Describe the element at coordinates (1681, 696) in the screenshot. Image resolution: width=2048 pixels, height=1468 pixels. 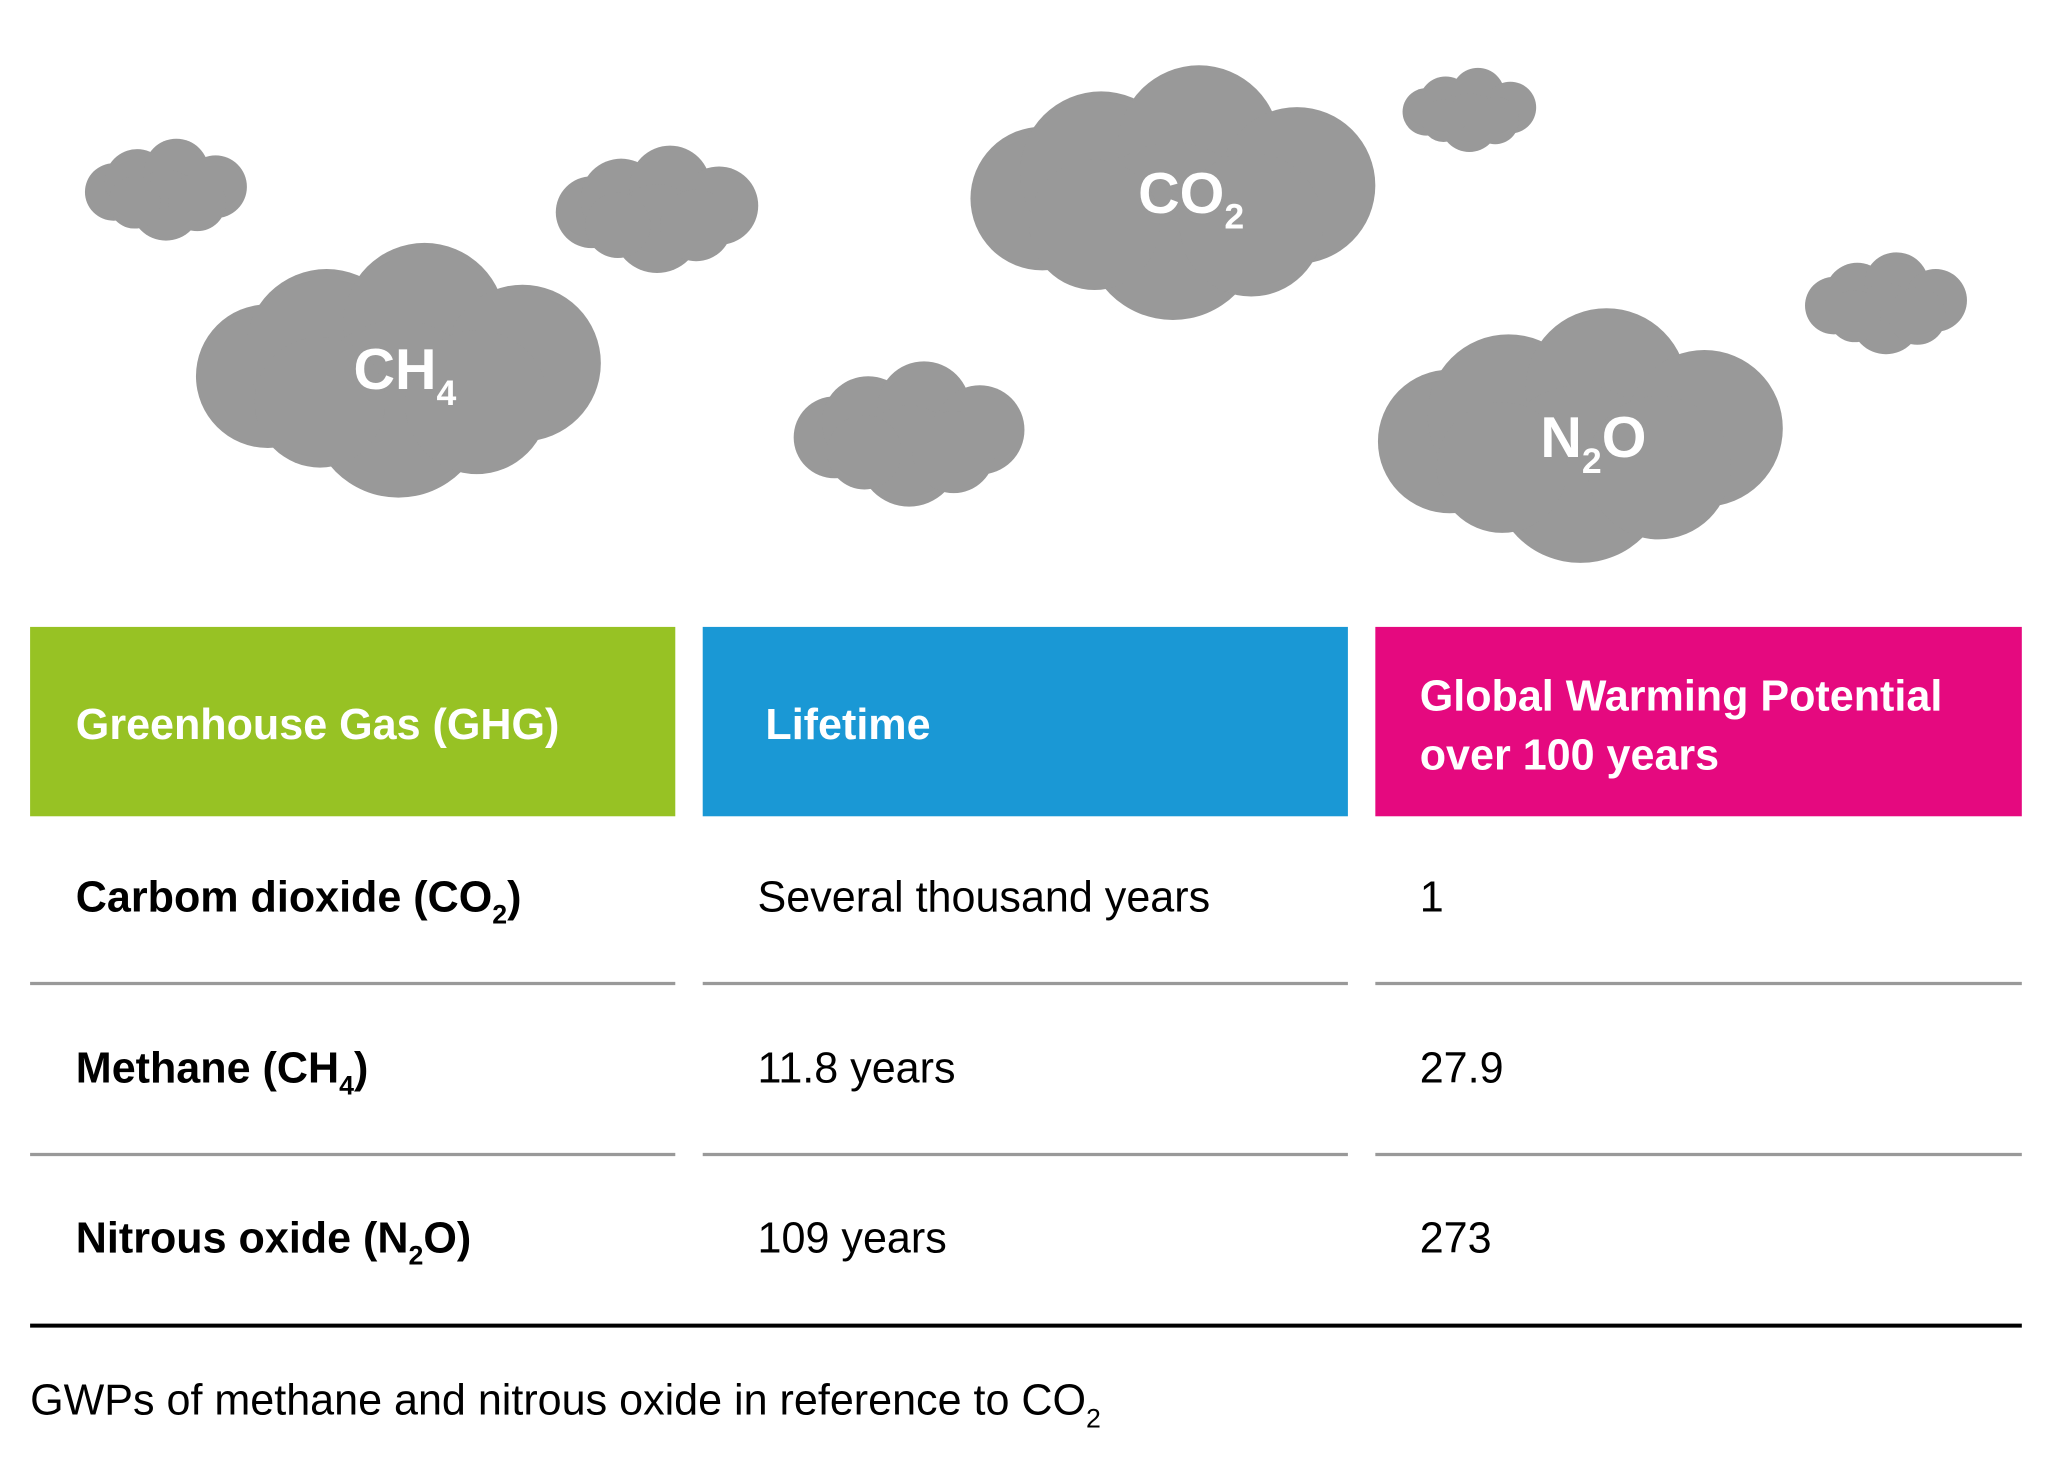
I see `header-text: Global Warming Potential` at that location.